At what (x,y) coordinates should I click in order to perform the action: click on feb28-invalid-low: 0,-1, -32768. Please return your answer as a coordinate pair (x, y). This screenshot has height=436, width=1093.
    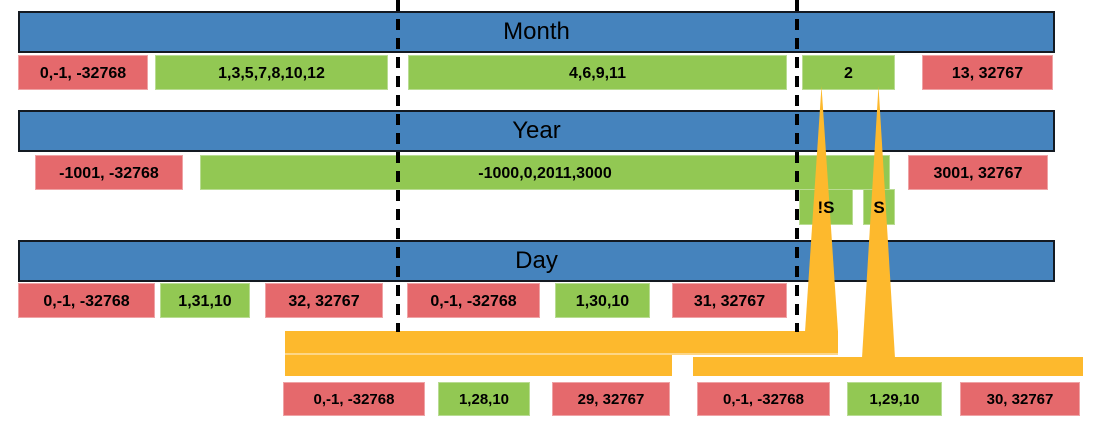
    Looking at the image, I should click on (354, 399).